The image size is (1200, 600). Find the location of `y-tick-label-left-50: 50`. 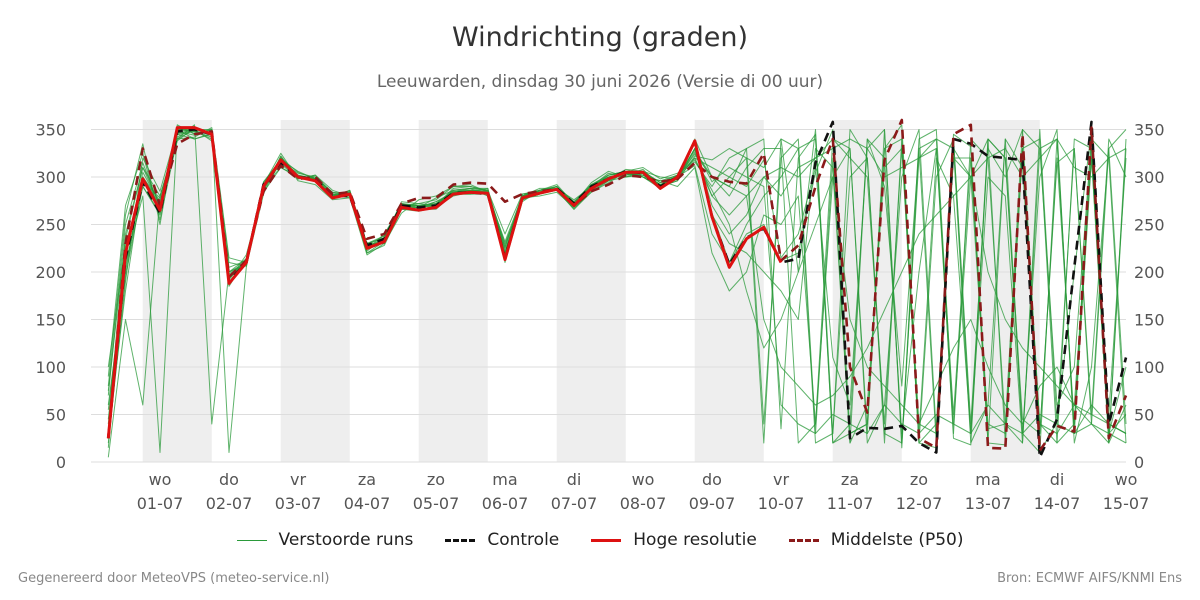

y-tick-label-left-50: 50 is located at coordinates (56, 415).